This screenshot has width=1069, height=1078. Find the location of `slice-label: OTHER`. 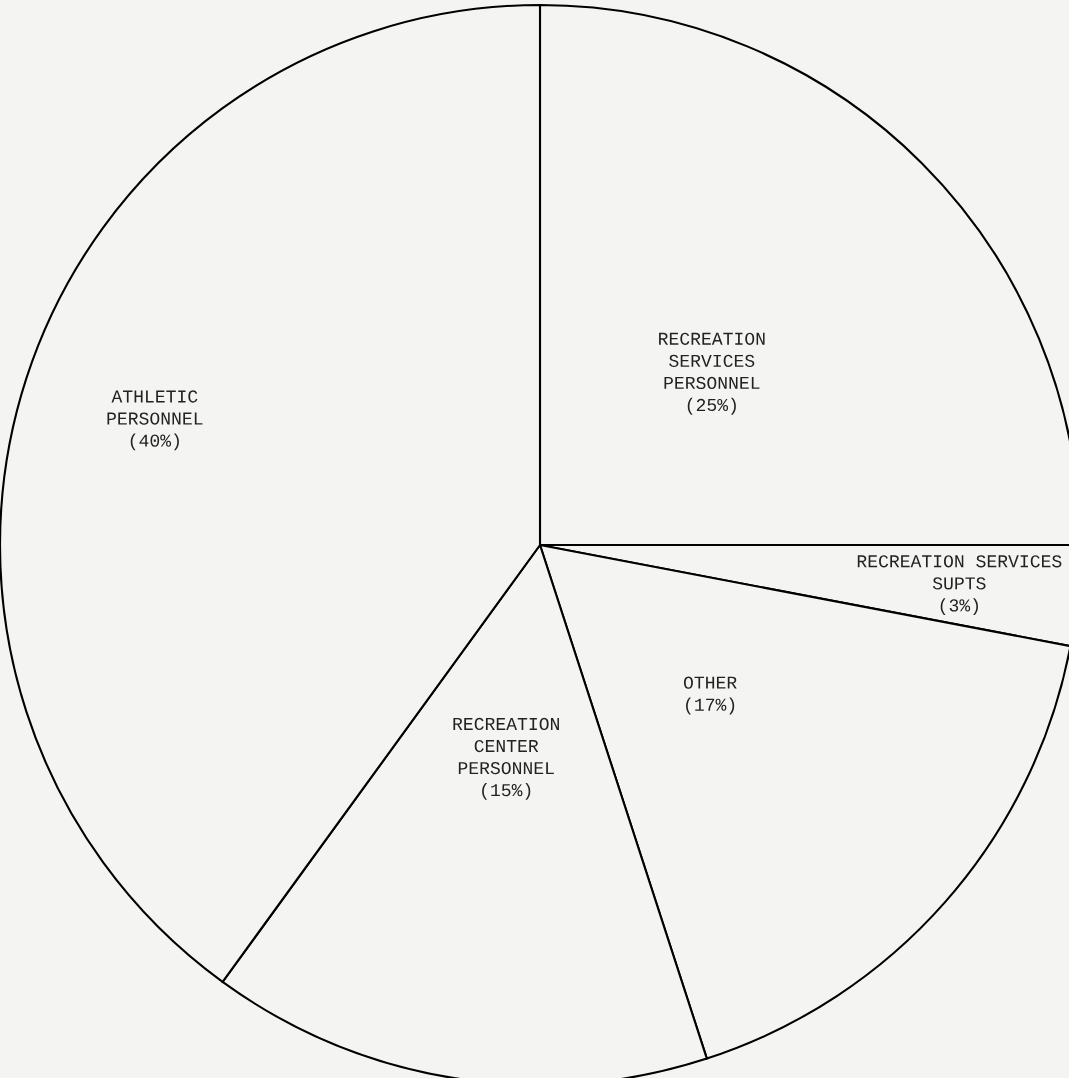

slice-label: OTHER is located at coordinates (710, 682).